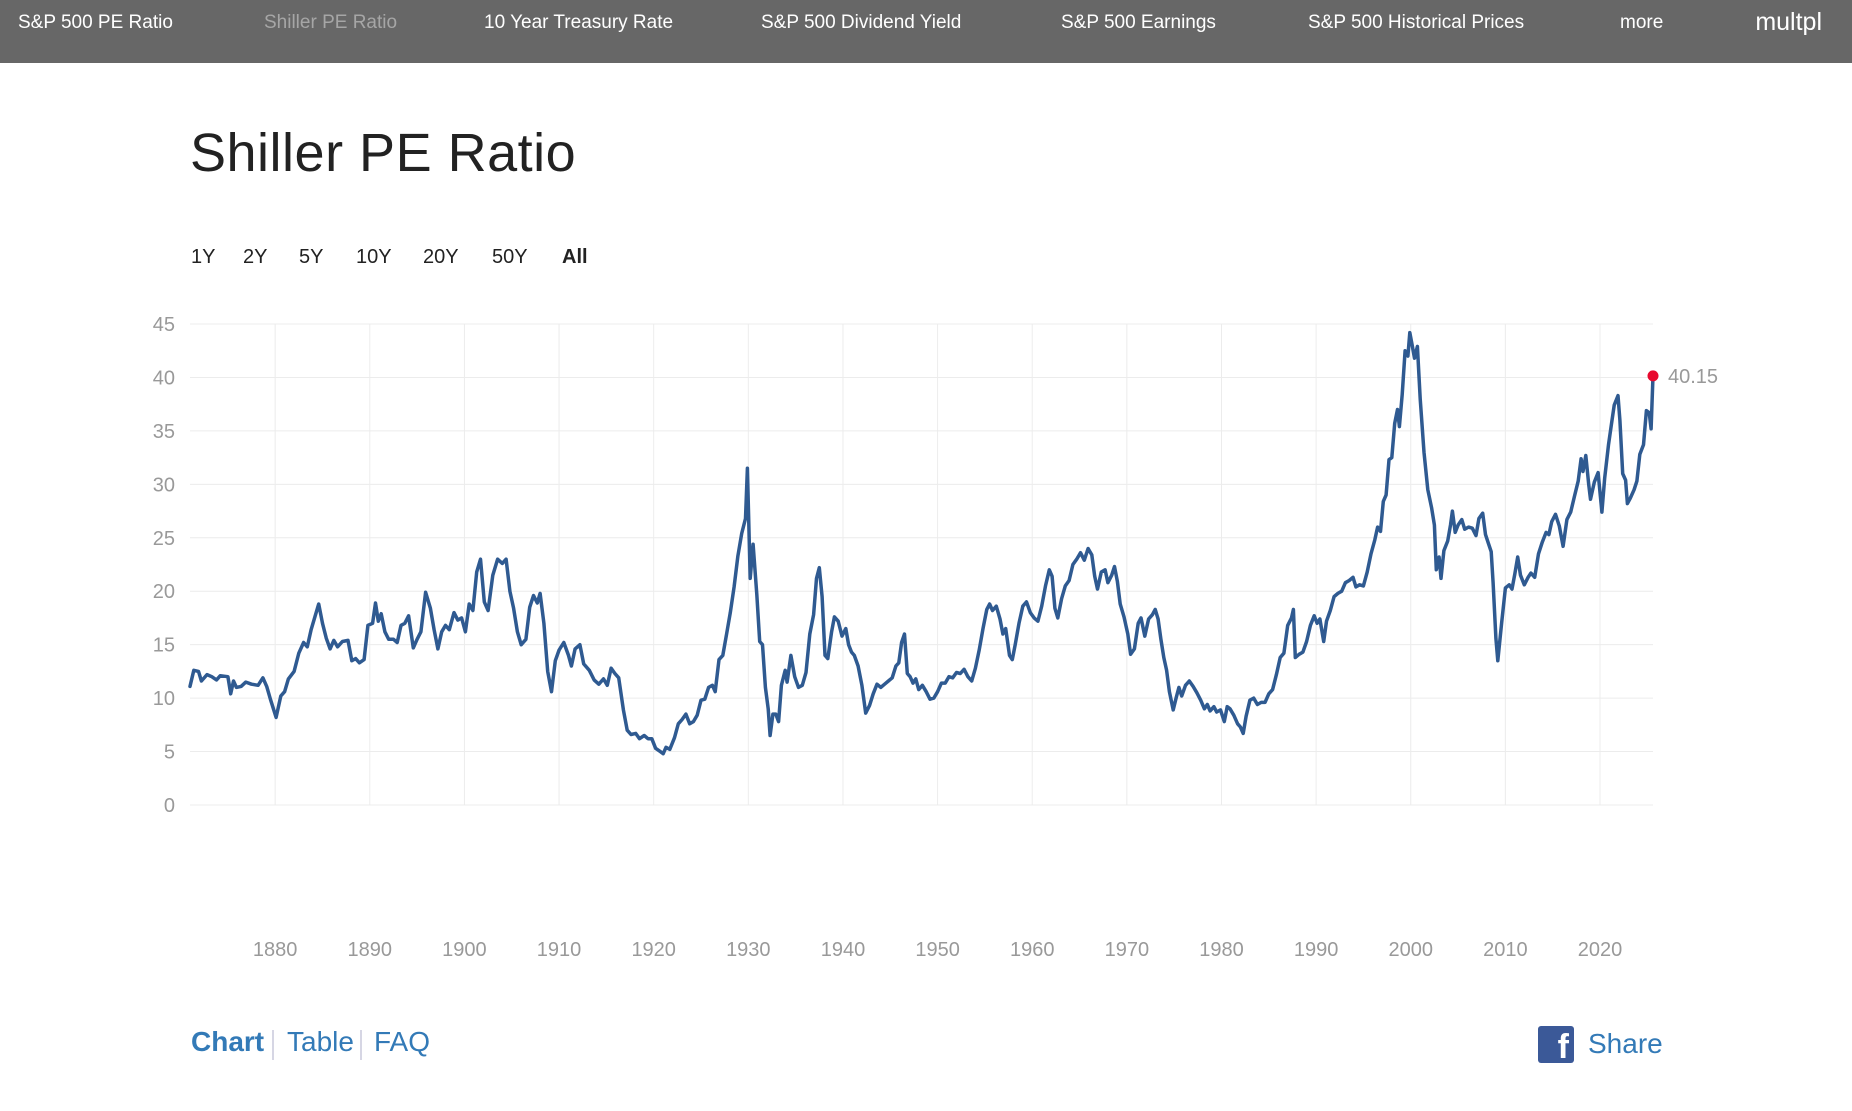 The height and width of the screenshot is (1111, 1852). Describe the element at coordinates (861, 22) in the screenshot. I see `nav-sp500-dividend-yield: S&P 500 Dividend Yield` at that location.